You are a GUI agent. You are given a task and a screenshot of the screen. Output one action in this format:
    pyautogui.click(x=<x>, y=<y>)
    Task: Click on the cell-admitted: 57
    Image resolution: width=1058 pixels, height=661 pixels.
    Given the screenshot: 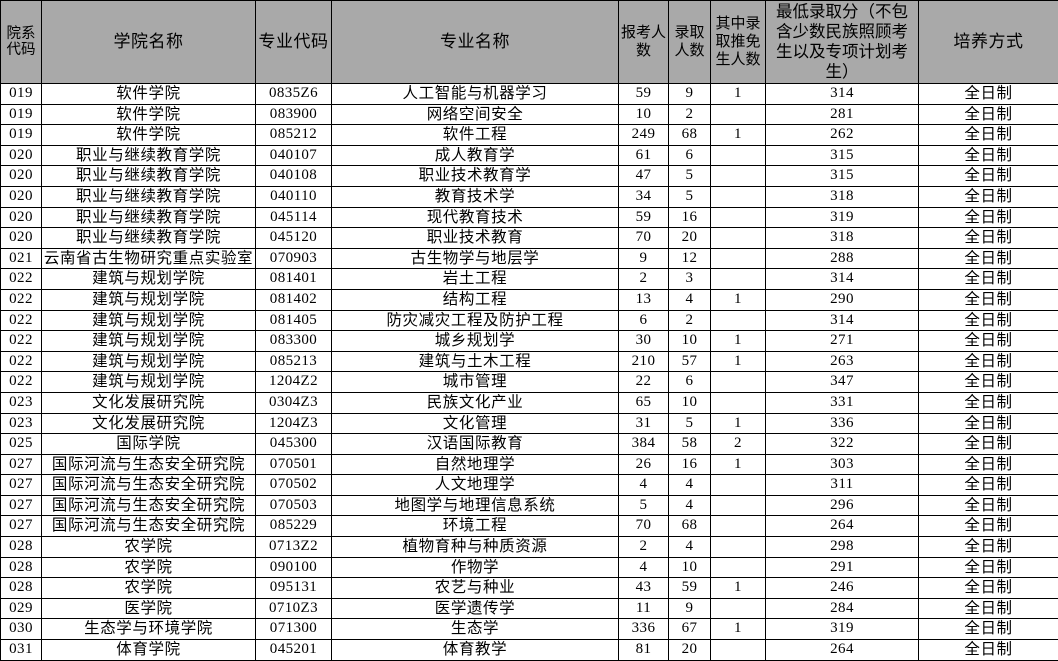 What is the action you would take?
    pyautogui.click(x=690, y=361)
    